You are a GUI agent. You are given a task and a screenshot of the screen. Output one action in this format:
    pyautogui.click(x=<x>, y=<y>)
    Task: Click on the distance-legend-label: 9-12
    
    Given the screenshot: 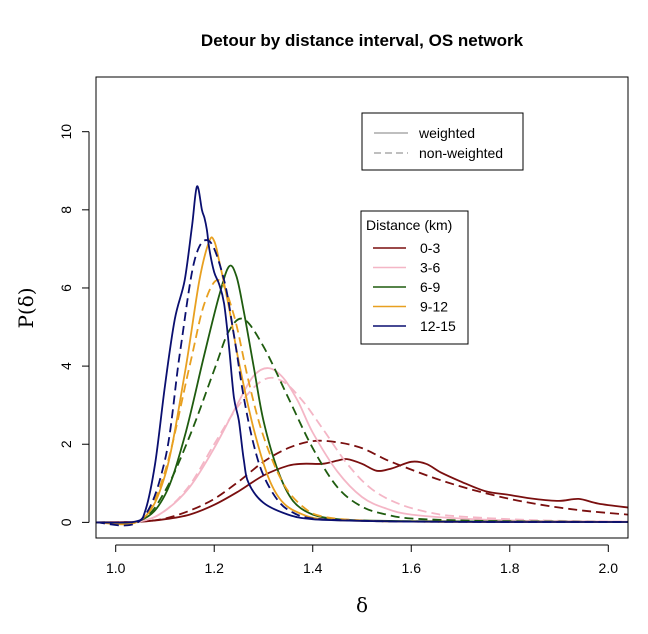 What is the action you would take?
    pyautogui.click(x=434, y=307)
    